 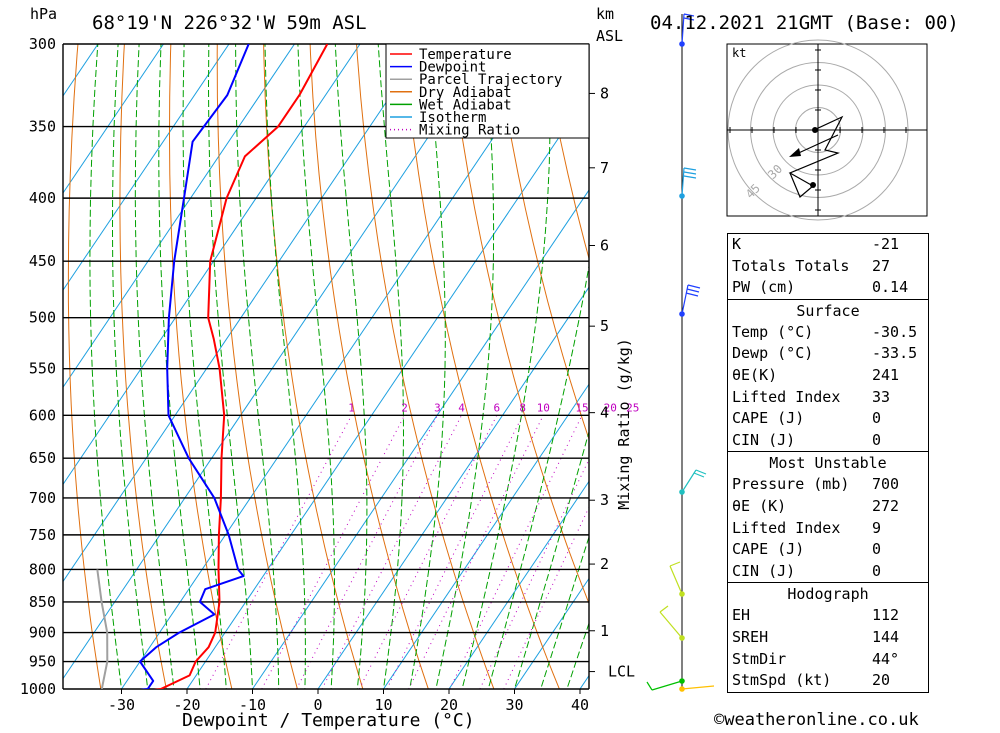 I want to click on index-row: PW (cm) 0.14, so click(x=828, y=288).